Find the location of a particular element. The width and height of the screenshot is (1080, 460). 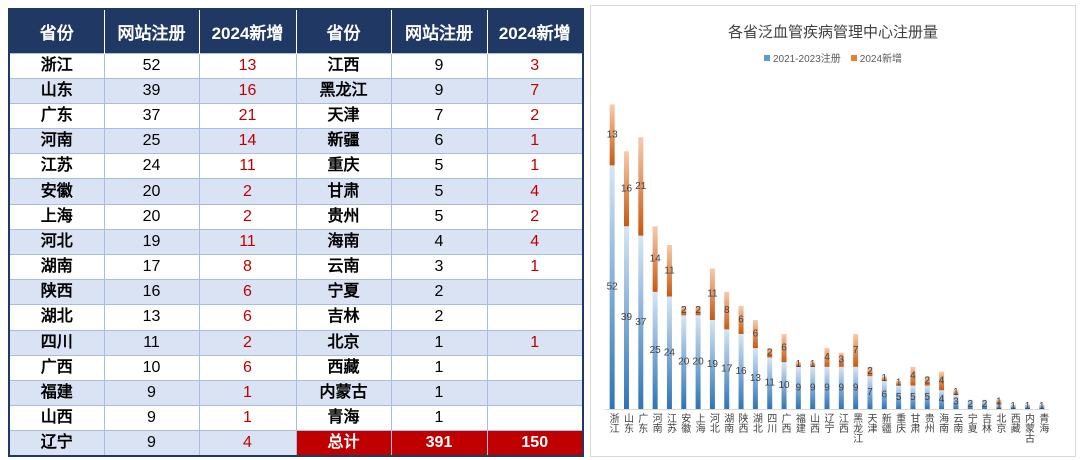

header-province: 省份 is located at coordinates (56, 31).